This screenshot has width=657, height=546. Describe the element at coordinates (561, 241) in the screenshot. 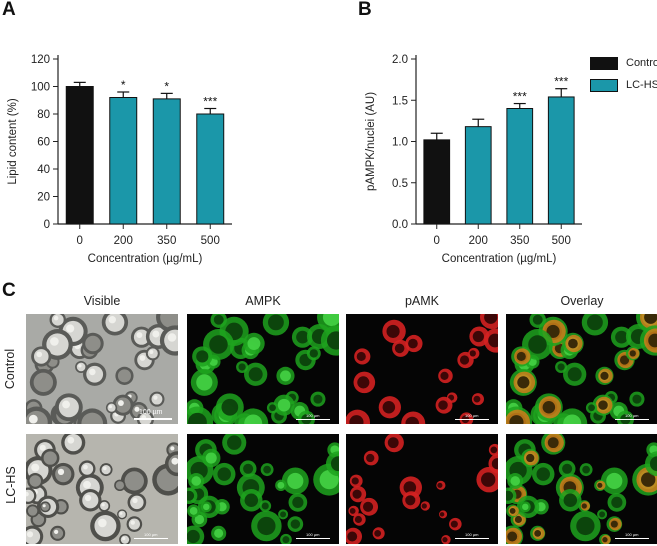

I see `chart-b-x-tick-label: 500` at that location.